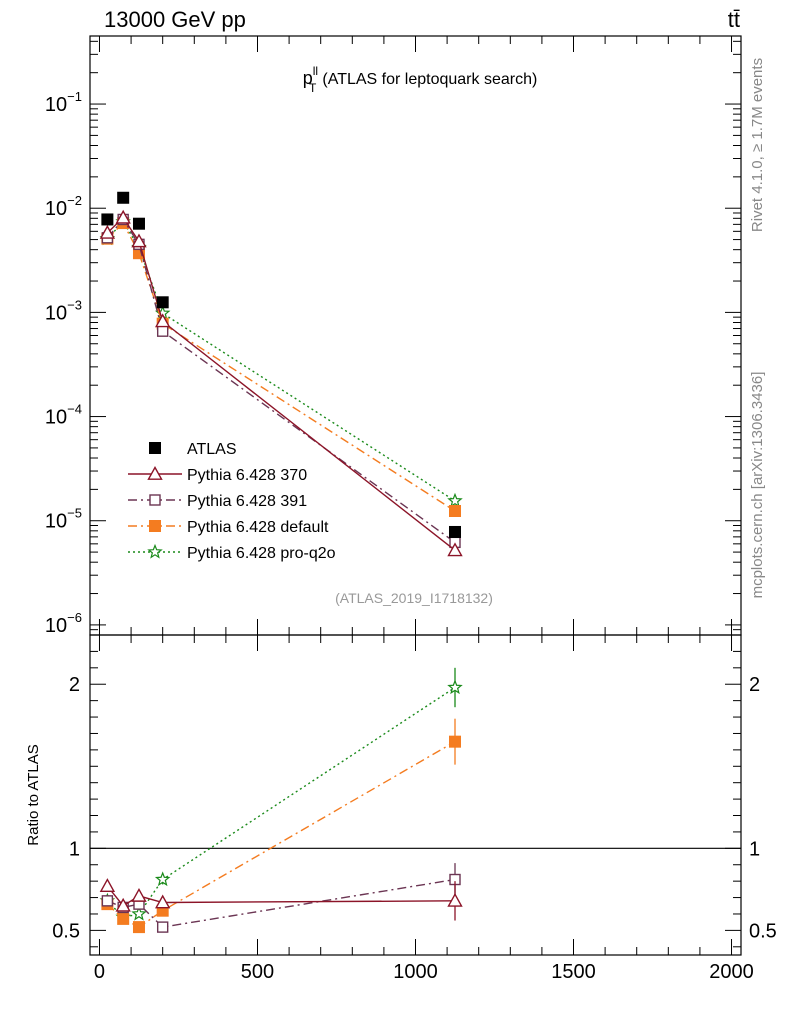 The width and height of the screenshot is (786, 1024). I want to click on y-tick-label: 10⁻¹, so click(63, 102).